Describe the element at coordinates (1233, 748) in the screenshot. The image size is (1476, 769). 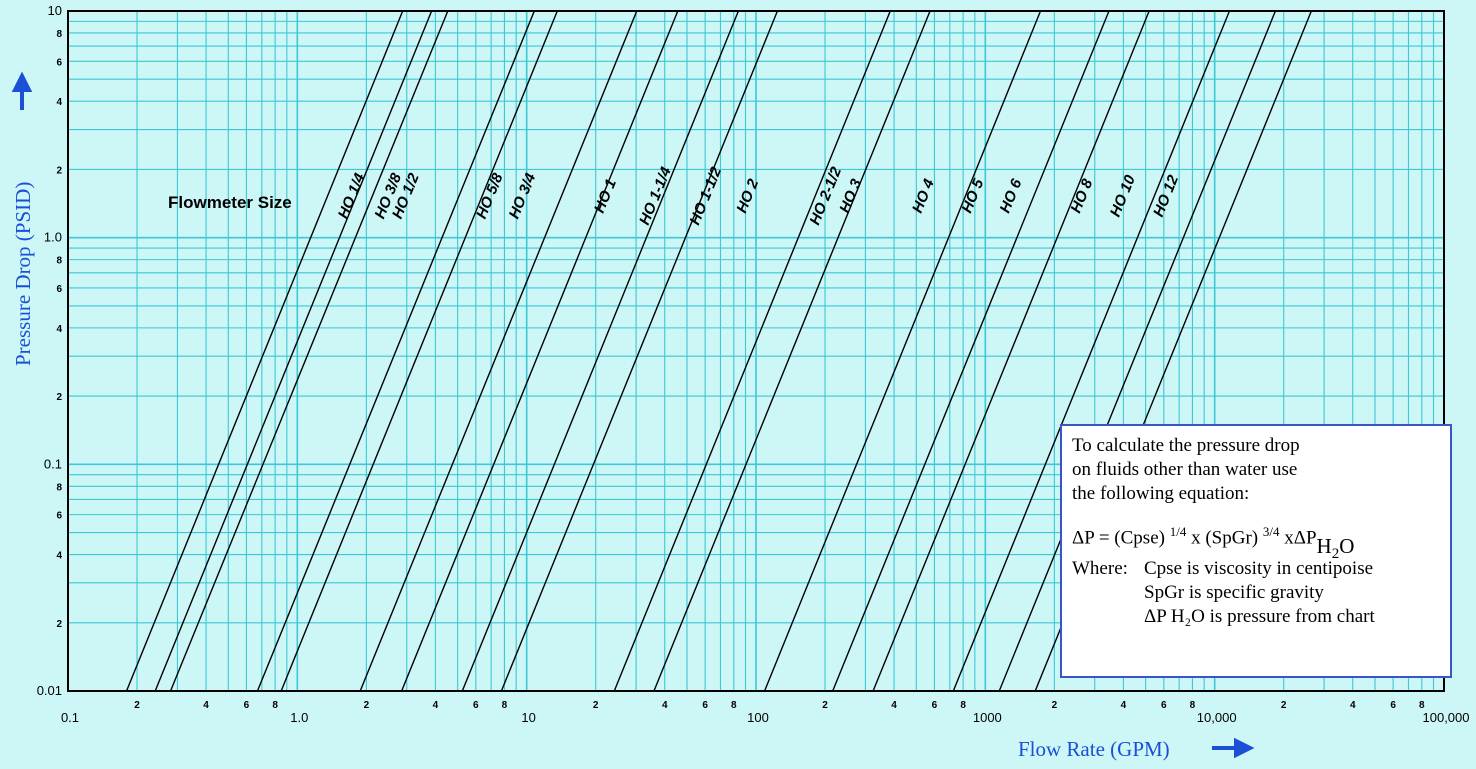
I see `x-axis-arrow-icon` at that location.